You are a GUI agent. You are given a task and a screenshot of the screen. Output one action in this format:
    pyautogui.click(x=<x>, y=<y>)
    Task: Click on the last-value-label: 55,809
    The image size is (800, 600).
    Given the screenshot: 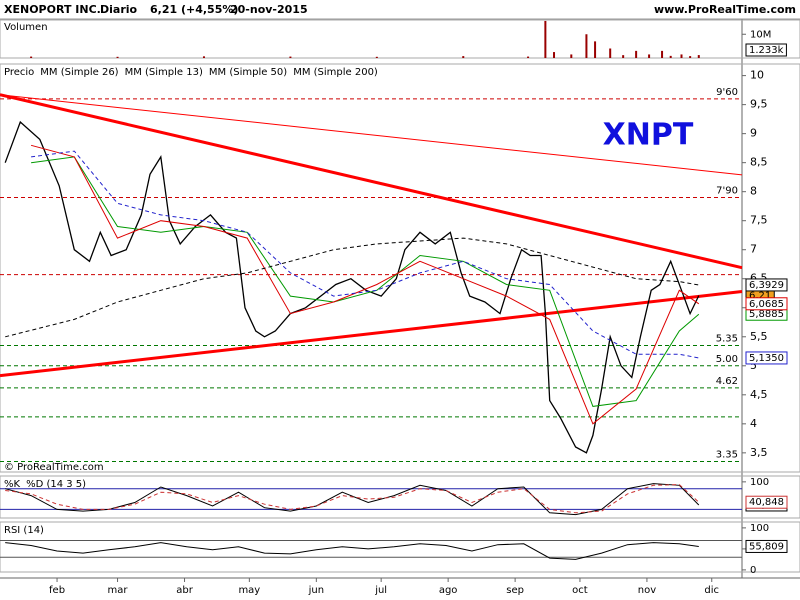 What is the action you would take?
    pyautogui.click(x=766, y=546)
    